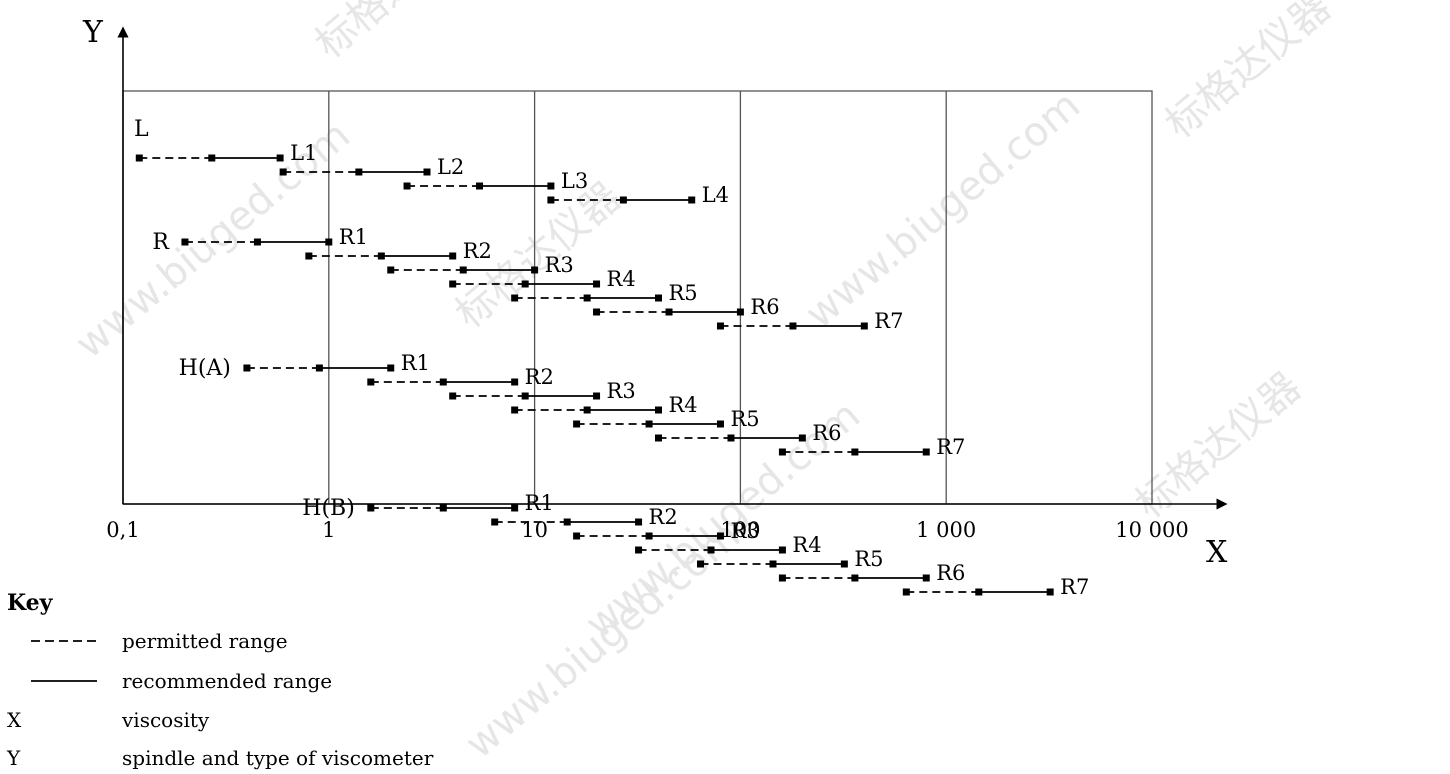 The image size is (1450, 774). I want to click on spindle-range-R-R6: R6, so click(686, 307).